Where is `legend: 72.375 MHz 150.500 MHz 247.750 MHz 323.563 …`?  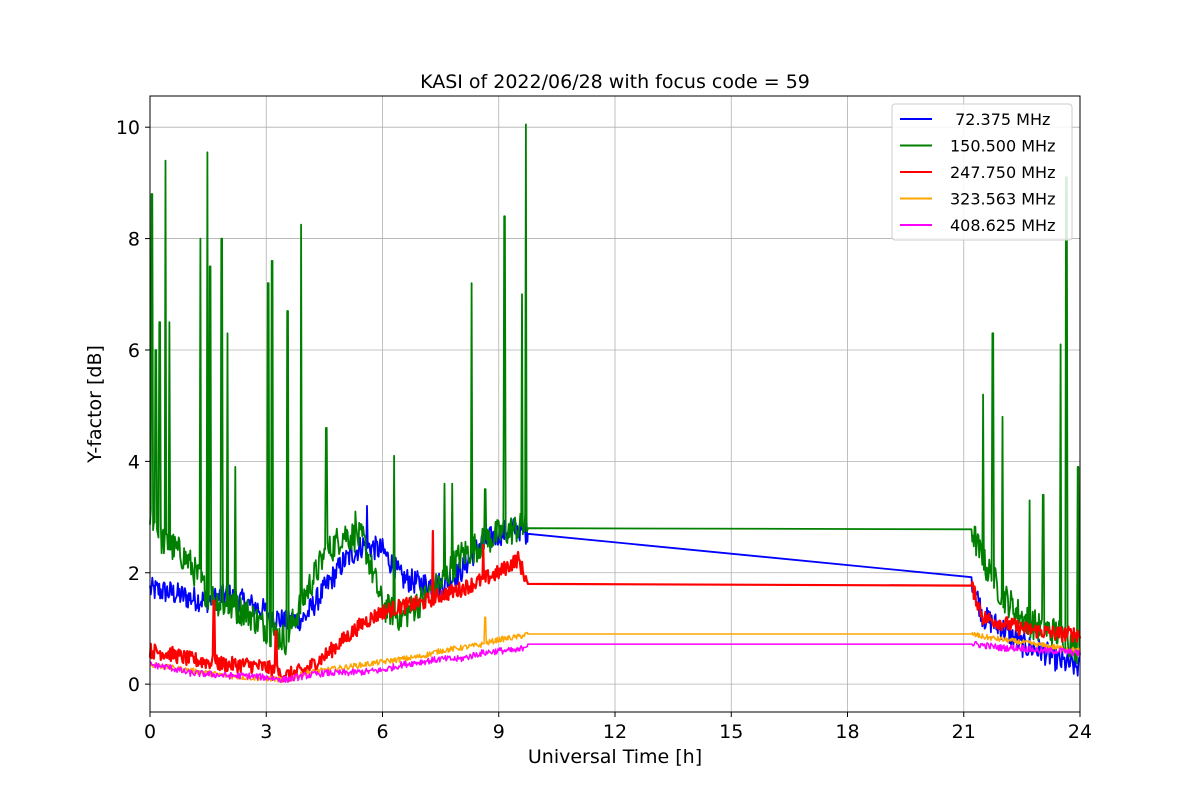
legend: 72.375 MHz 150.500 MHz 247.750 MHz 323.563 … is located at coordinates (982, 172).